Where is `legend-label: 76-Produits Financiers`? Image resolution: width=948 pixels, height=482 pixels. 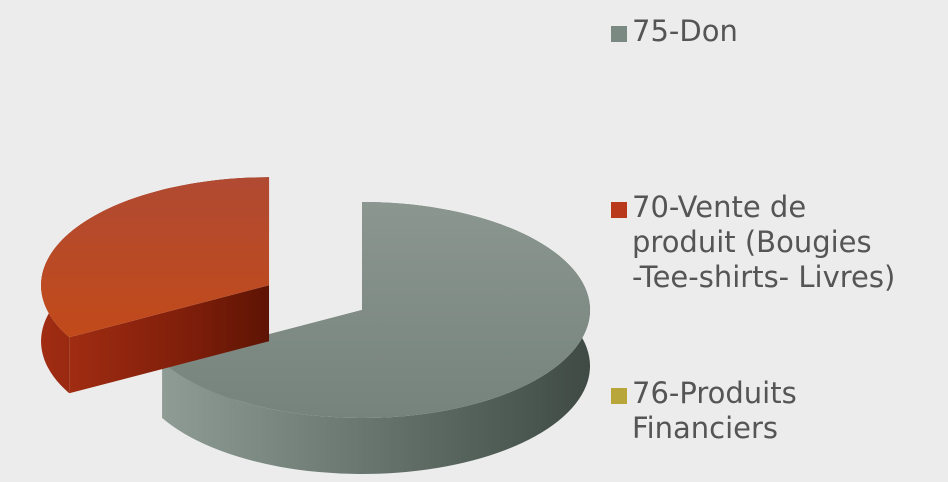
legend-label: 76-Produits Financiers is located at coordinates (714, 410).